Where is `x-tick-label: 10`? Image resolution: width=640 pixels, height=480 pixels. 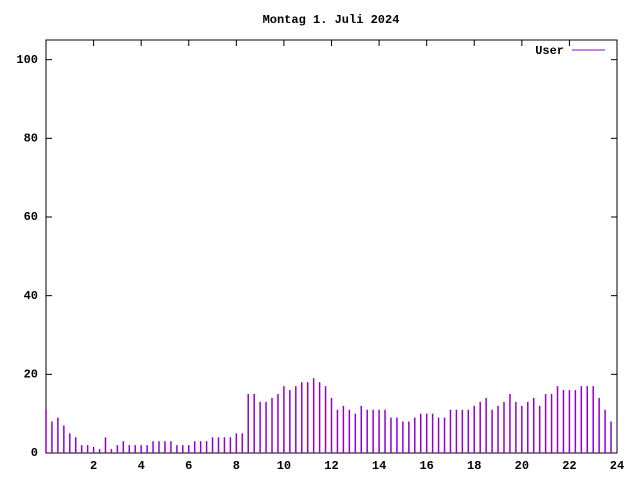
x-tick-label: 10 is located at coordinates (284, 466).